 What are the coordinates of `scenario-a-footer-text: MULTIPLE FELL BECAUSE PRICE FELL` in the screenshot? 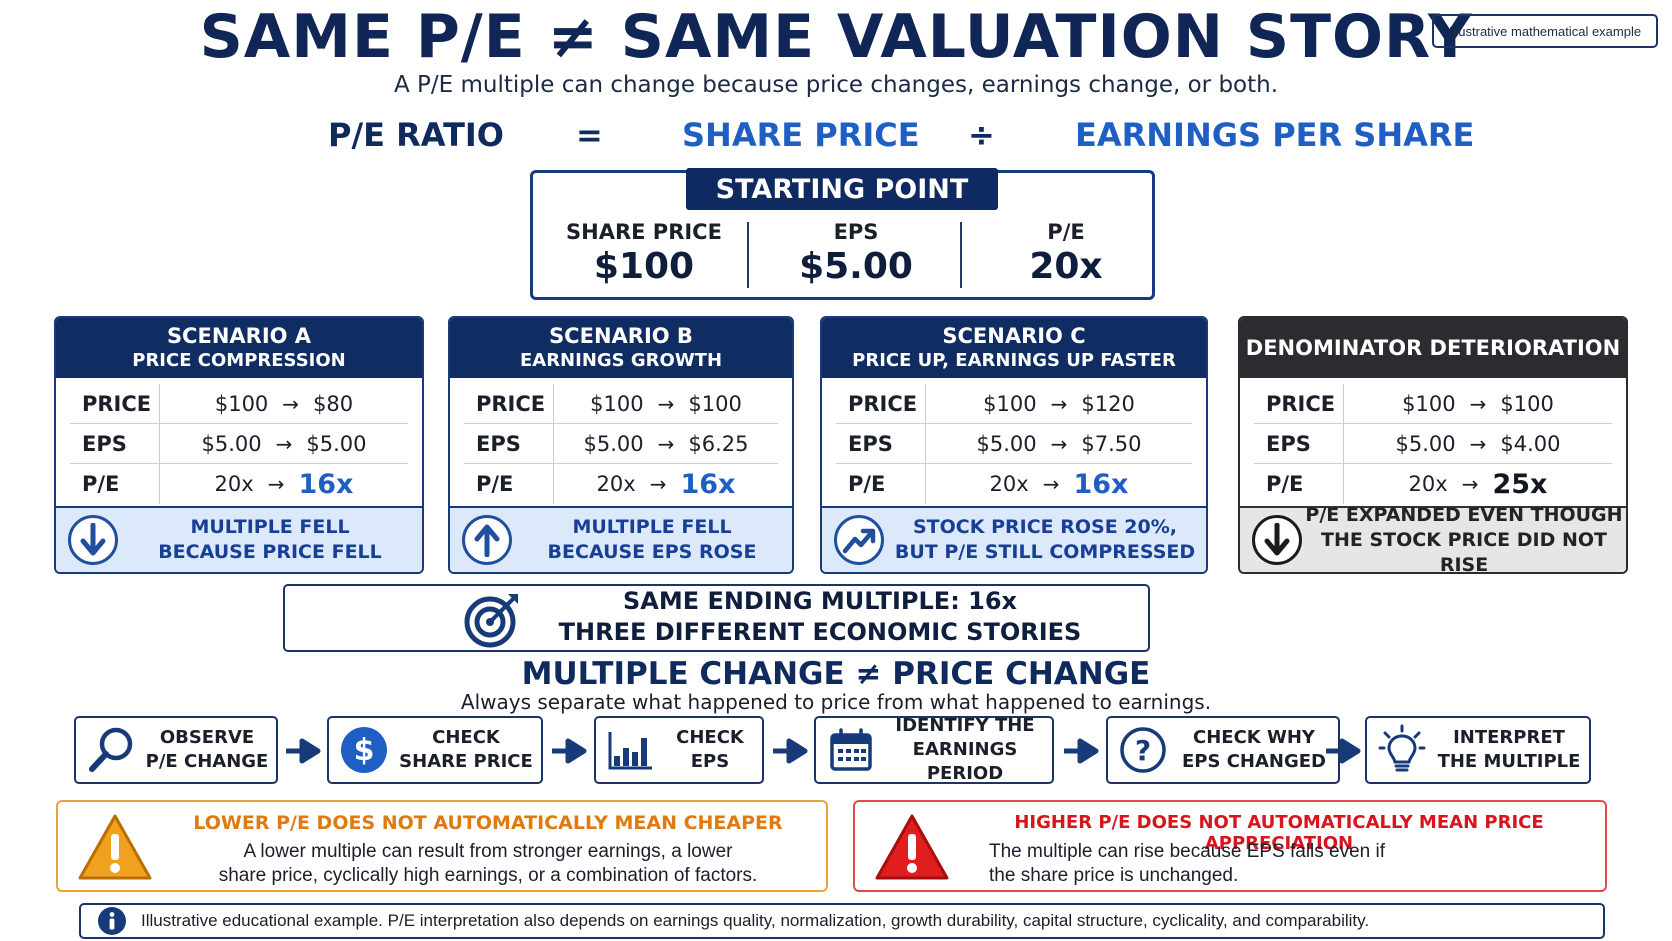 It's located at (270, 540).